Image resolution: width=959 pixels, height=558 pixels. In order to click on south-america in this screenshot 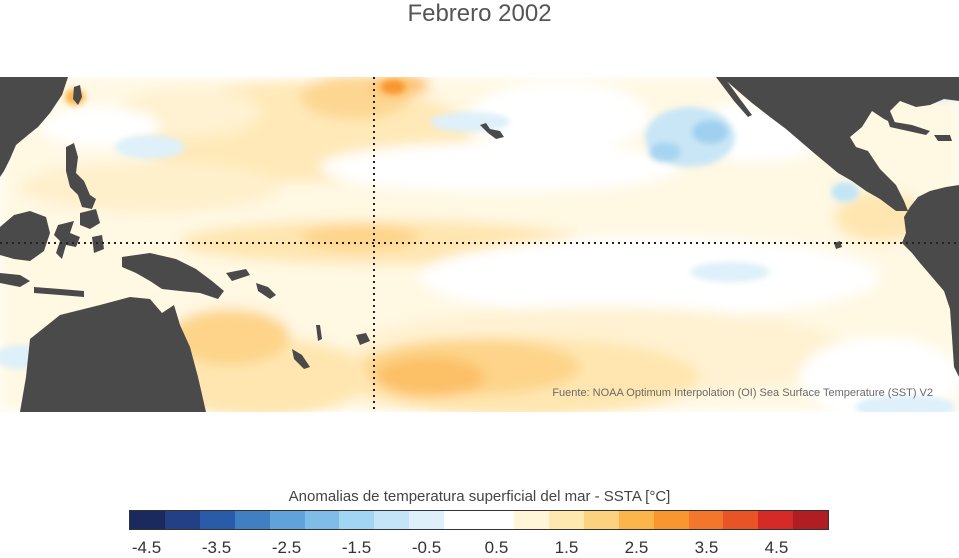, I will do `click(930, 281)`.